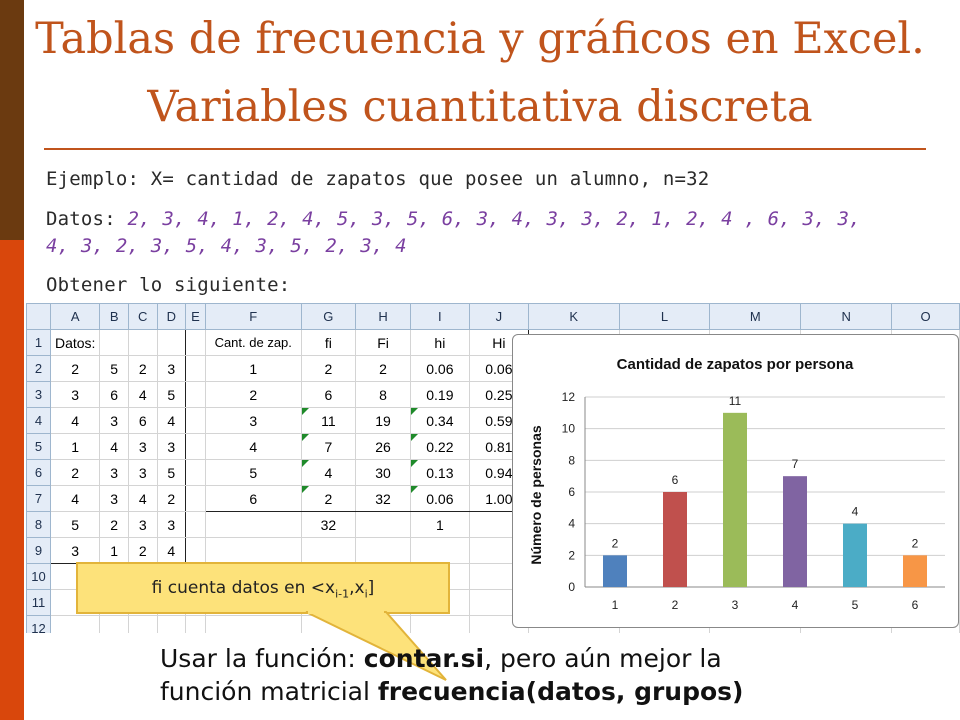 This screenshot has height=720, width=960. What do you see at coordinates (328, 316) in the screenshot?
I see `column-header: G` at bounding box center [328, 316].